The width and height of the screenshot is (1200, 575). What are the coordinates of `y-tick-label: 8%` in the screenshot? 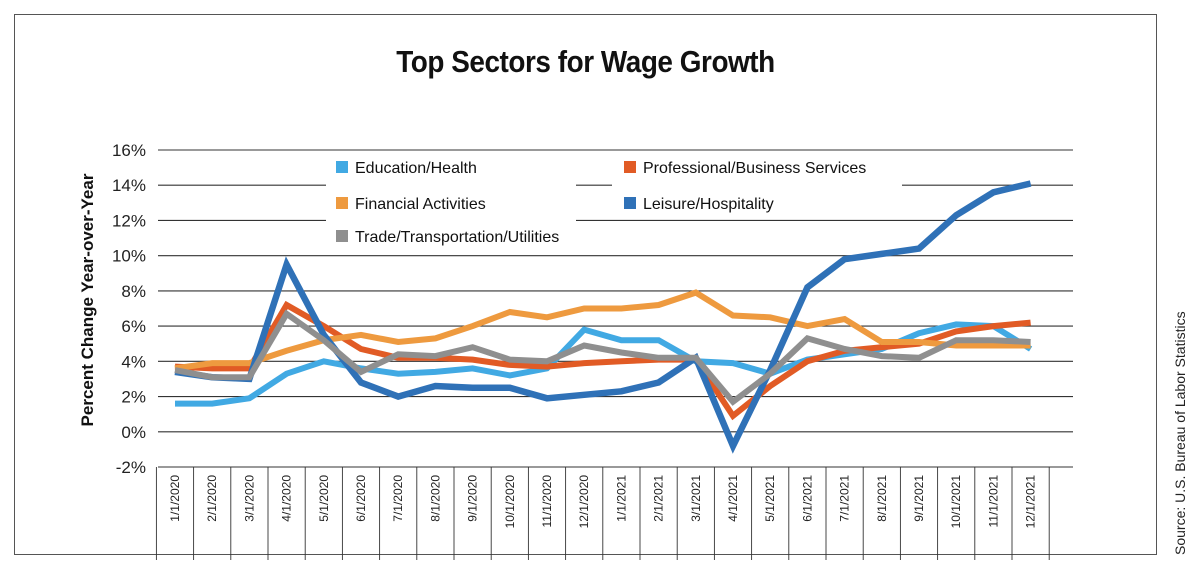 It's located at (133, 291).